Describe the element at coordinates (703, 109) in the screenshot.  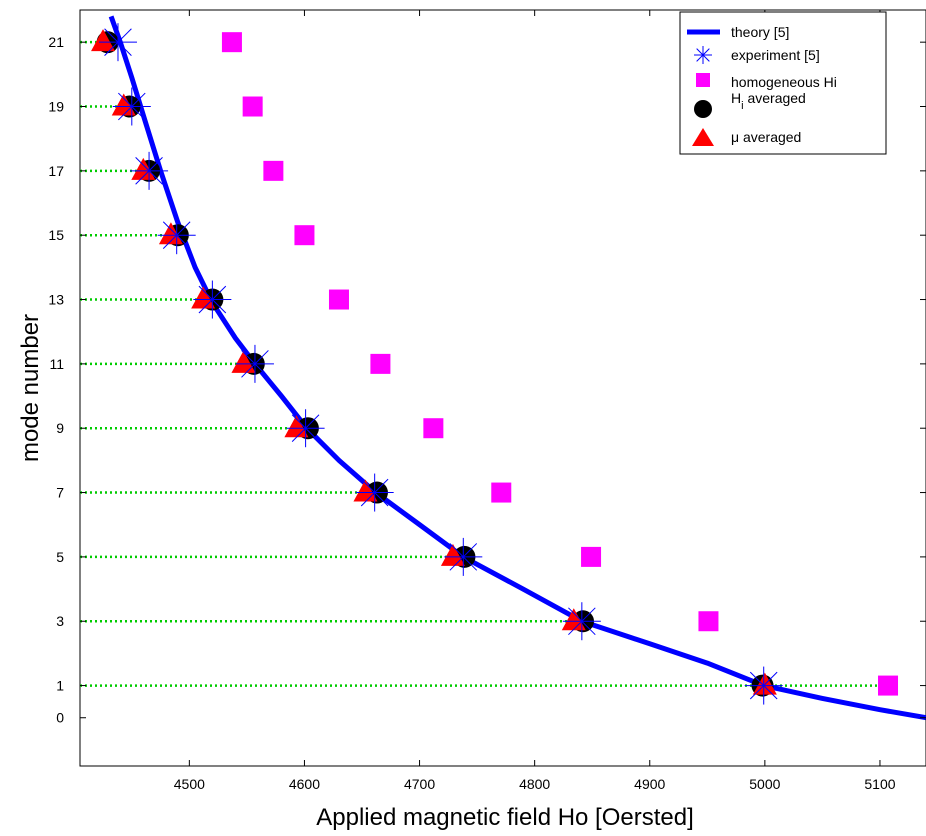
I see `legend-hi-swatch` at that location.